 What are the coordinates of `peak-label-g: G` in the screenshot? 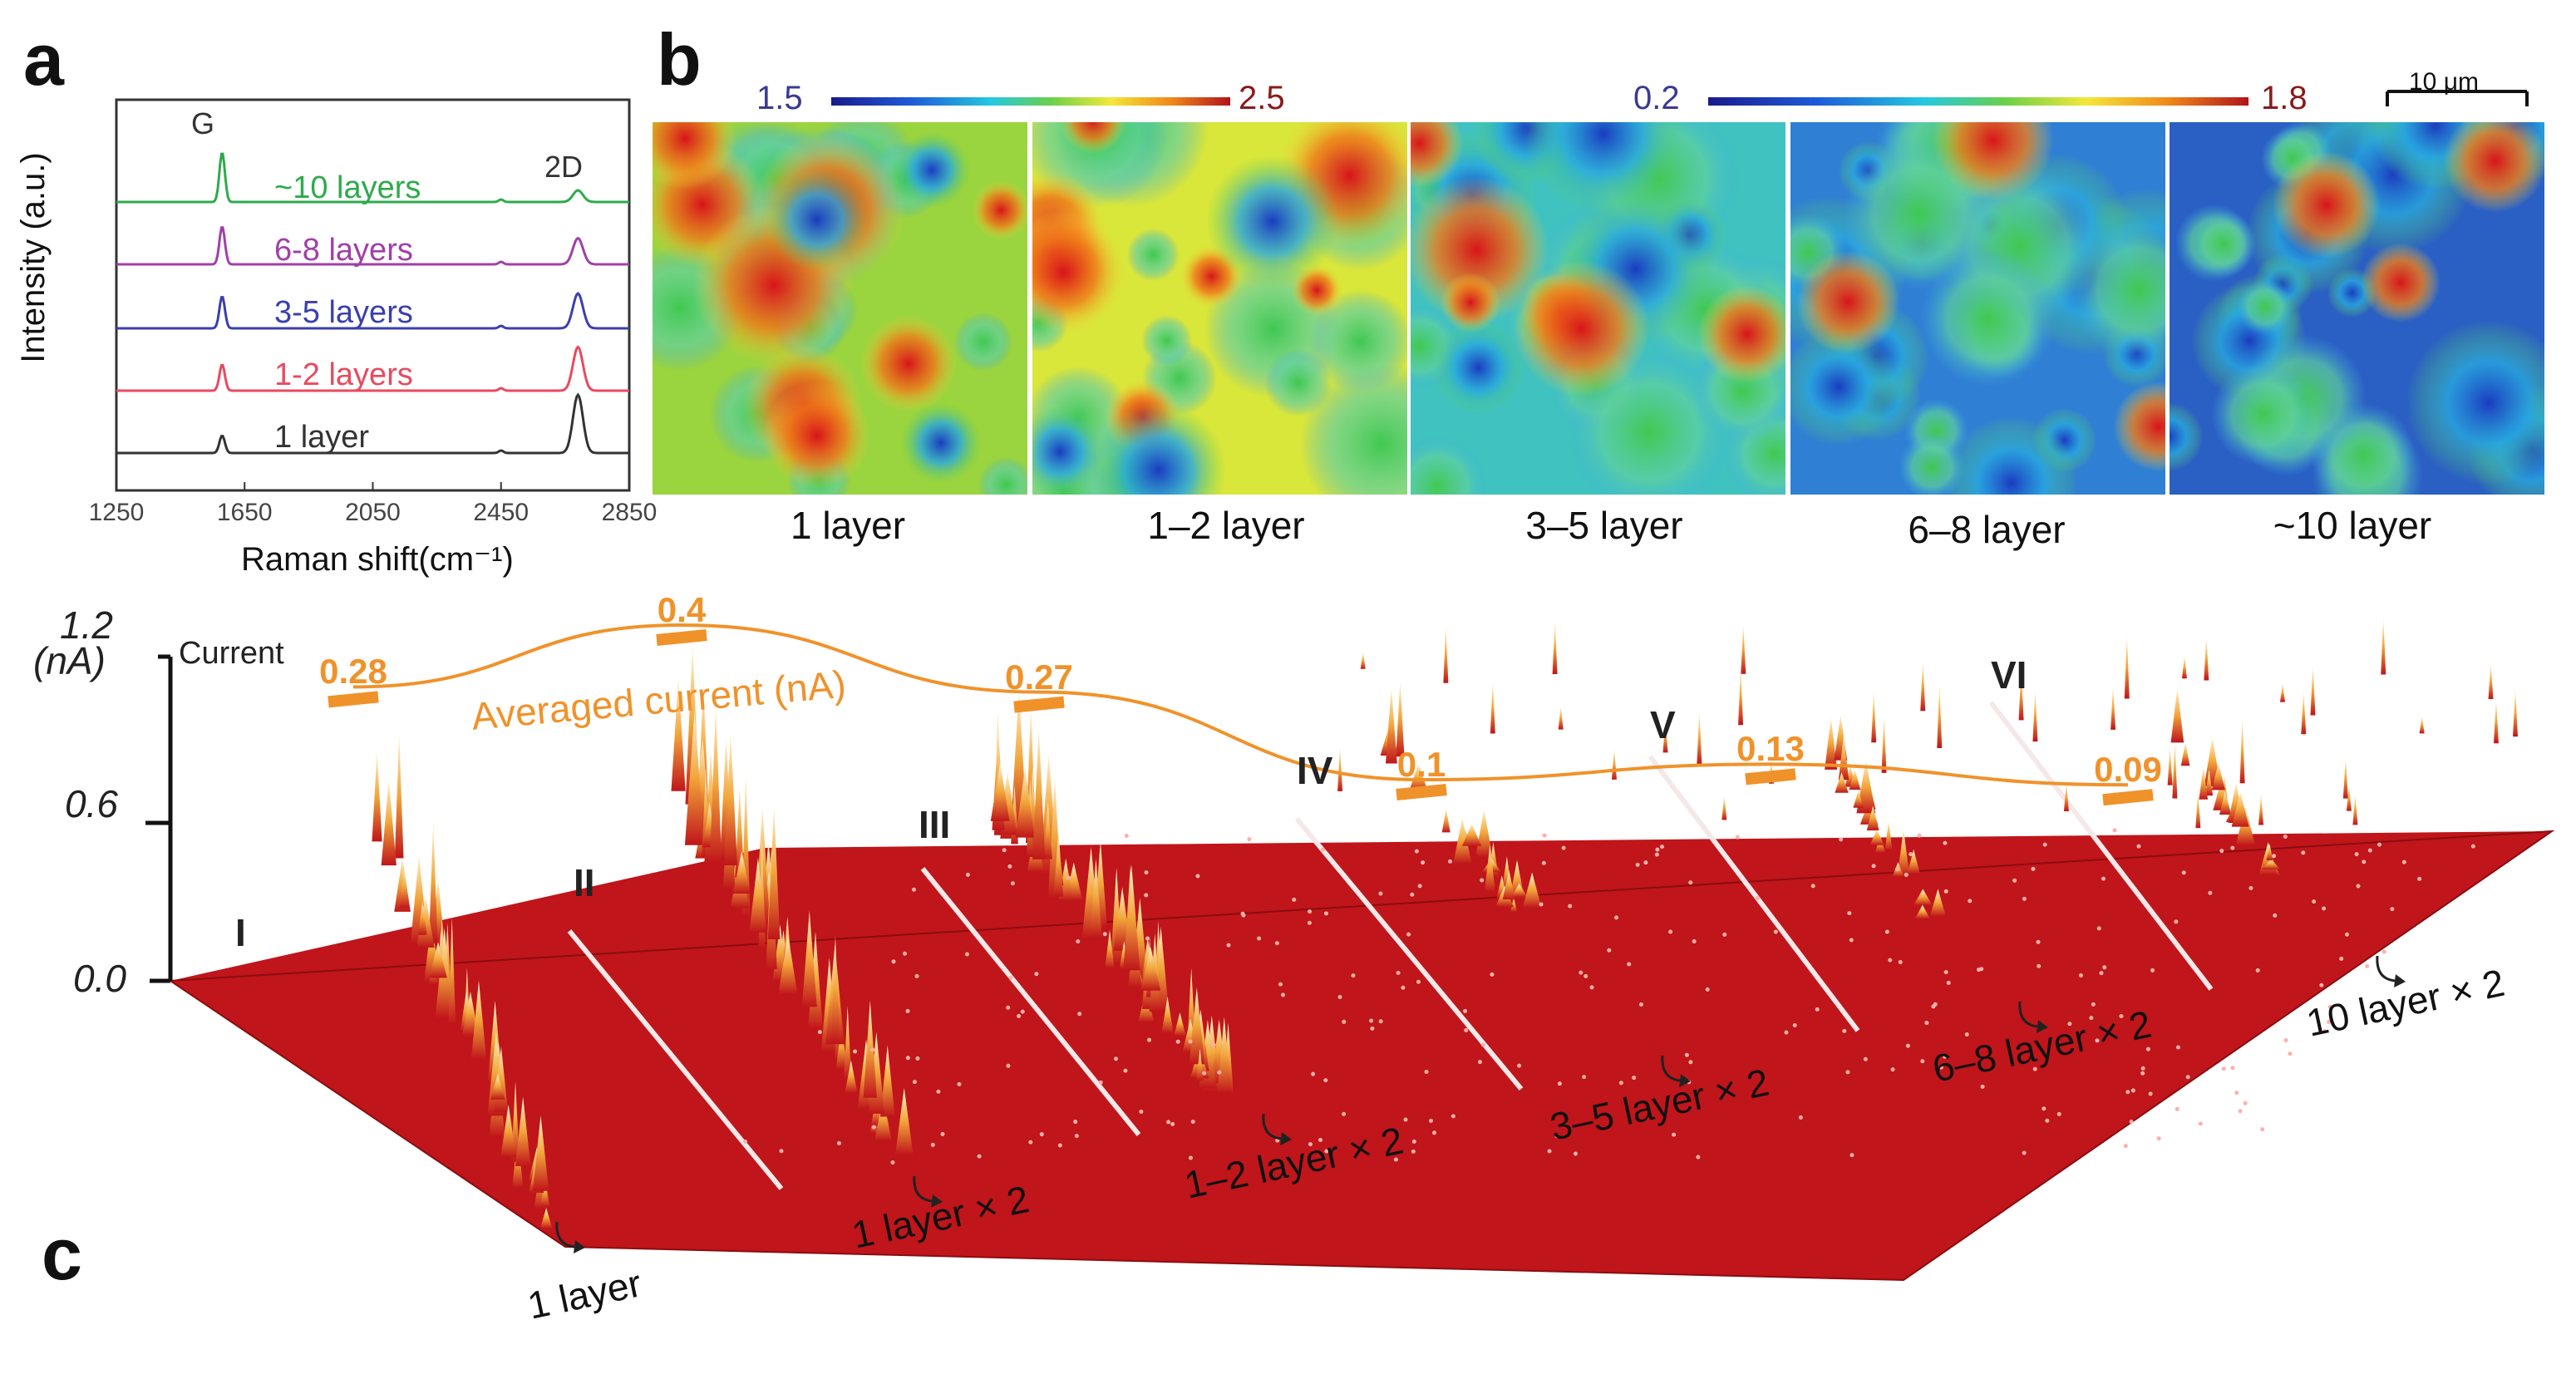 It's located at (203, 123).